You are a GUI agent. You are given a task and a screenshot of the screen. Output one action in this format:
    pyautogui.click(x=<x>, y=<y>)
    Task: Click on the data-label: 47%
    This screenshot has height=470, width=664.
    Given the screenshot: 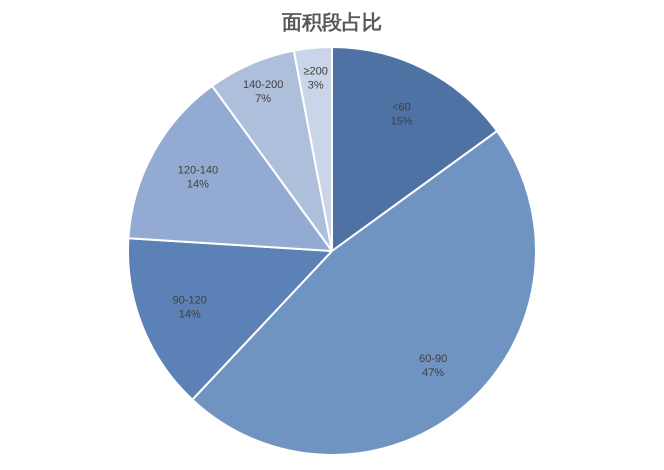 What is the action you would take?
    pyautogui.click(x=433, y=372)
    